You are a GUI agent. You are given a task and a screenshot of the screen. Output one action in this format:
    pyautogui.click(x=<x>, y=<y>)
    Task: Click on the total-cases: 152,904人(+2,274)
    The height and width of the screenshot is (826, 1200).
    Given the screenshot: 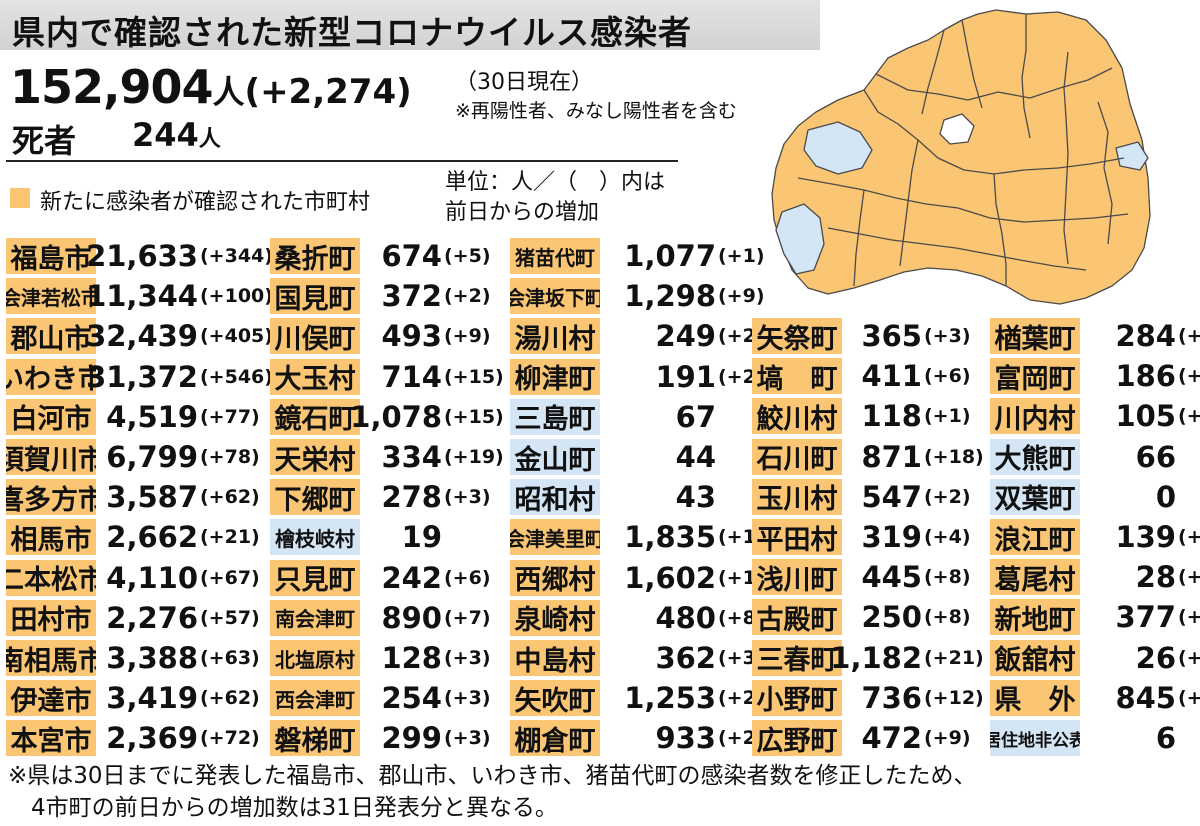 What is the action you would take?
    pyautogui.click(x=211, y=87)
    